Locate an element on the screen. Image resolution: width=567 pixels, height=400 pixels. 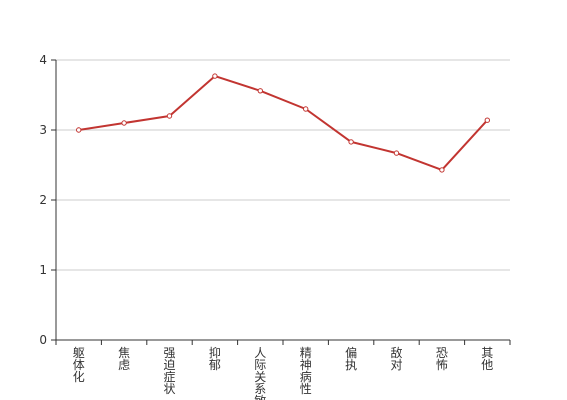
x-tick-label: 躯体化 is located at coordinates (79, 364).